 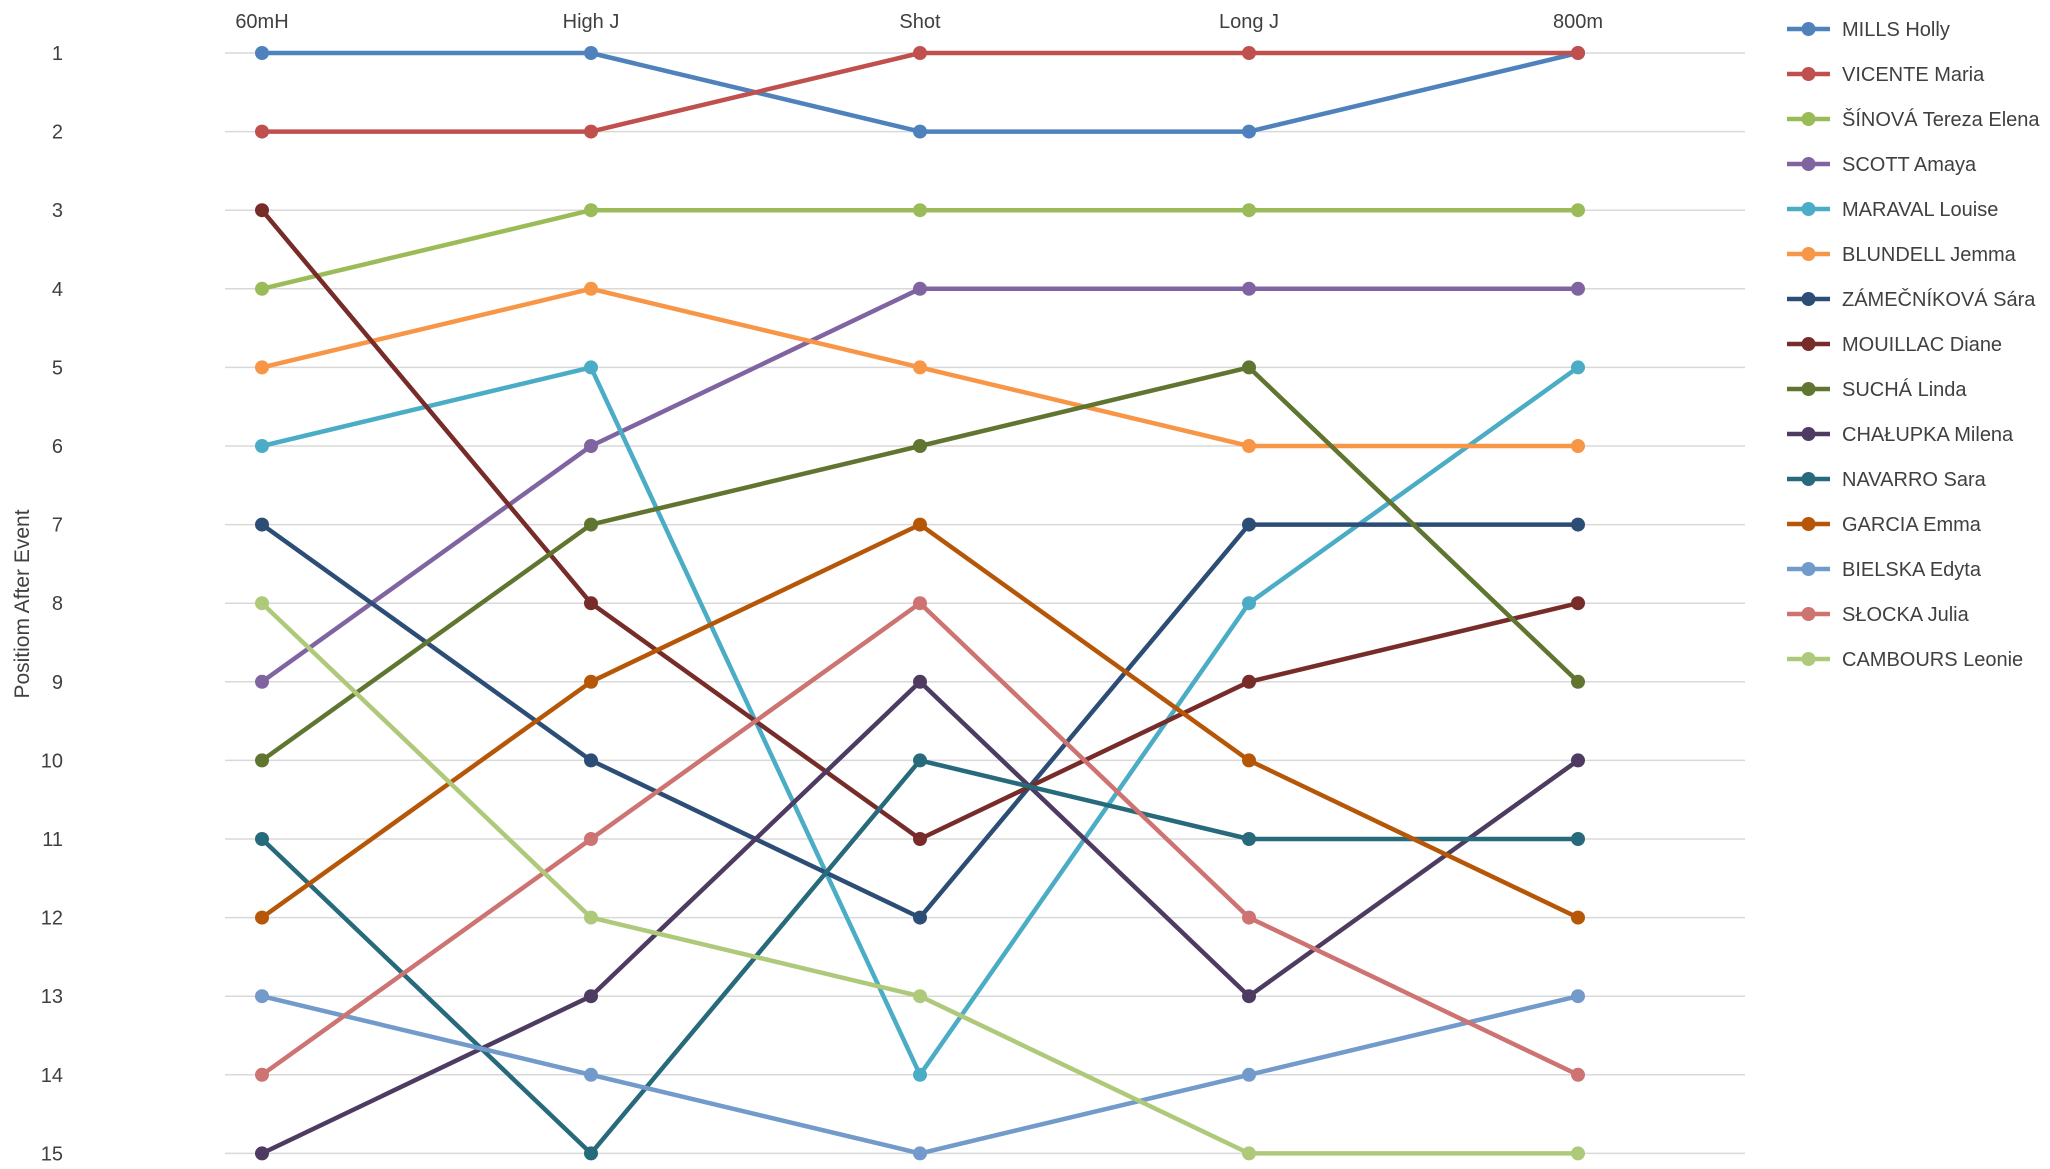 I want to click on series-line, so click(x=920, y=249).